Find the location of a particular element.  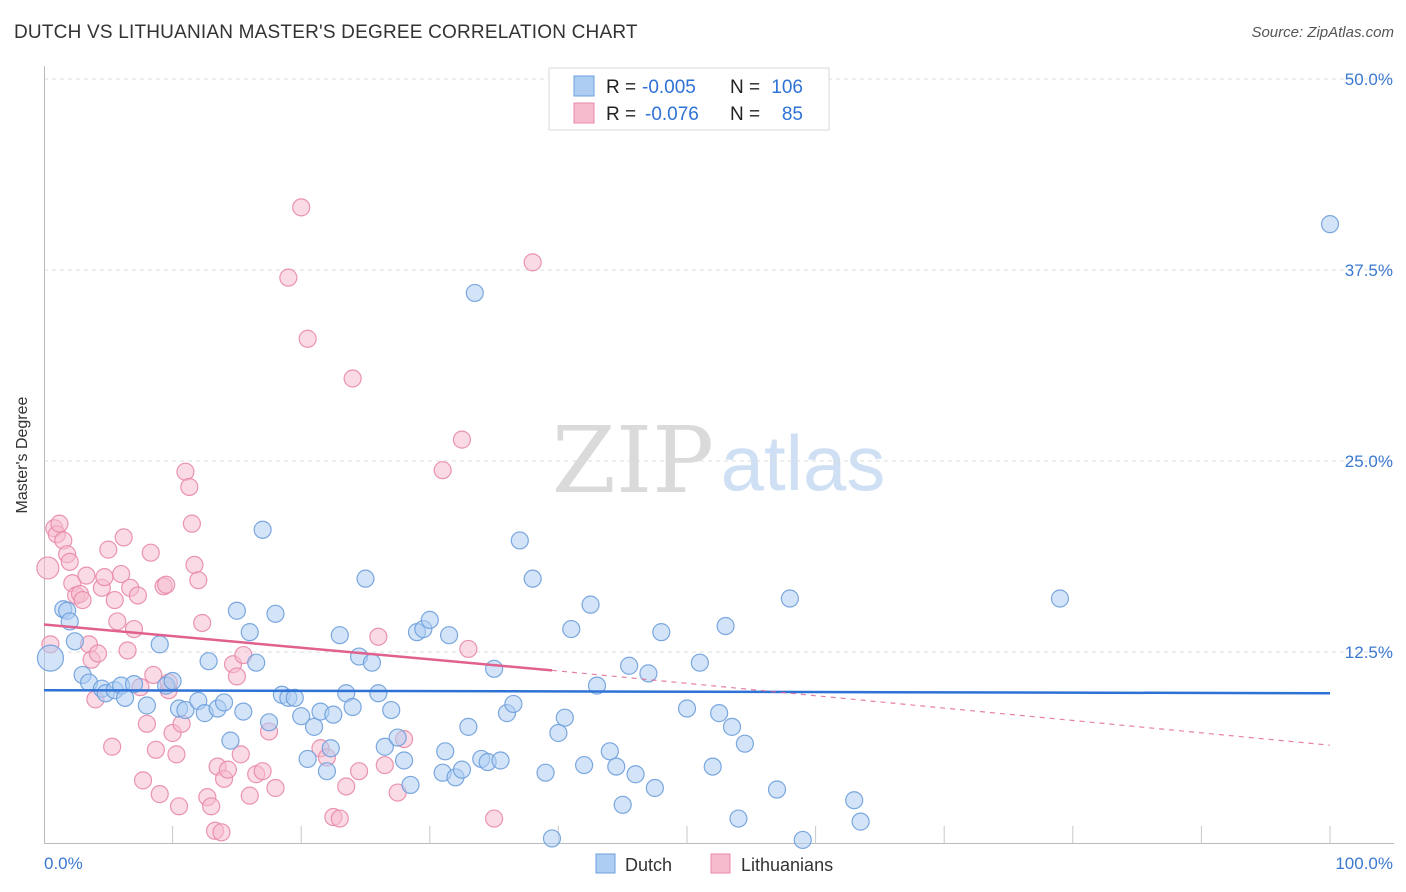

legend-lithuanians-swatch is located at coordinates (720, 863).